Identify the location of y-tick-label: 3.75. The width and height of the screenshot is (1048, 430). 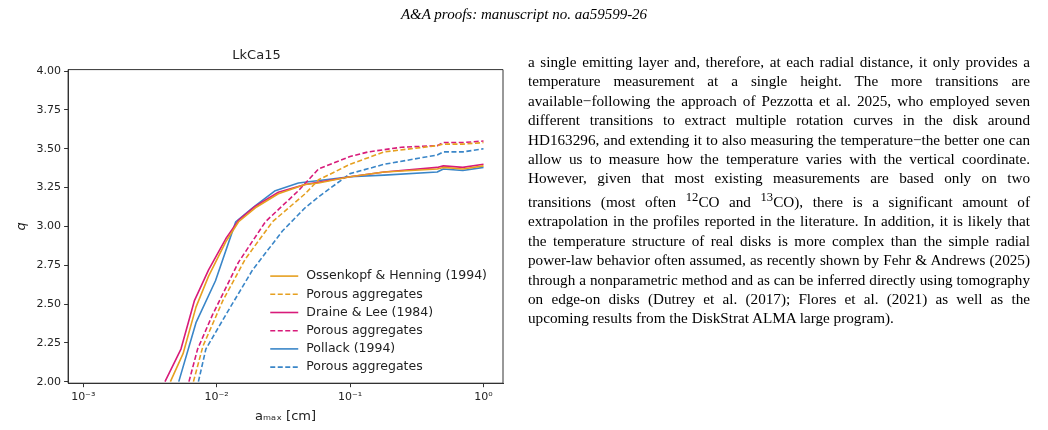
(49, 109).